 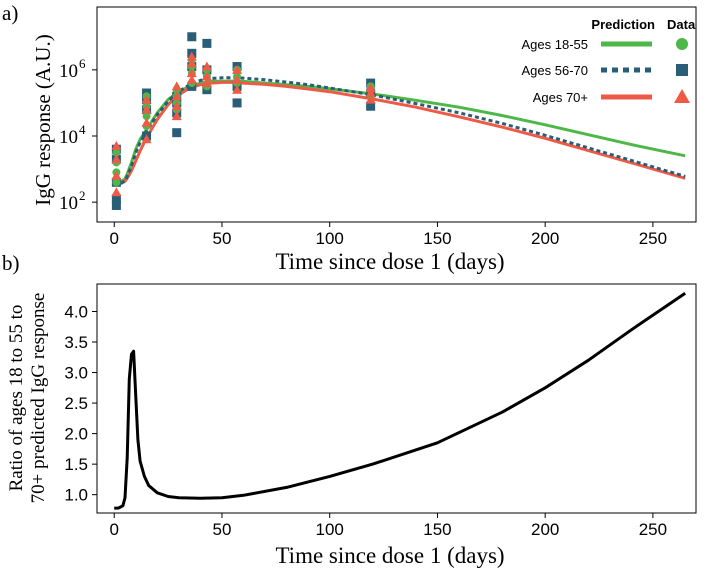 What do you see at coordinates (623, 24) in the screenshot?
I see `legend-header-prediction: Prediction` at bounding box center [623, 24].